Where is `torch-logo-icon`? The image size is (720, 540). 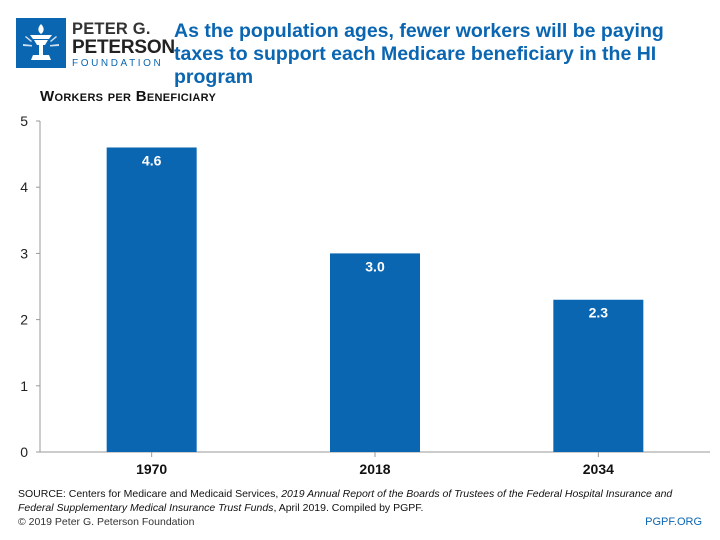
torch-logo-icon is located at coordinates (41, 43).